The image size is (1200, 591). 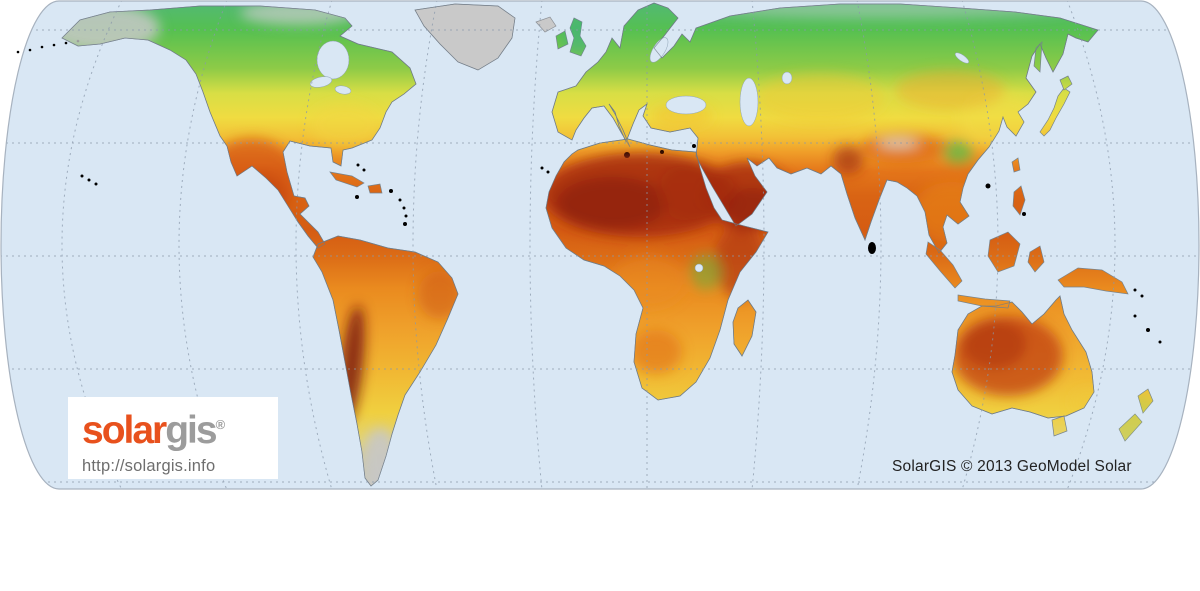 I want to click on hudson-bay, so click(x=333, y=60).